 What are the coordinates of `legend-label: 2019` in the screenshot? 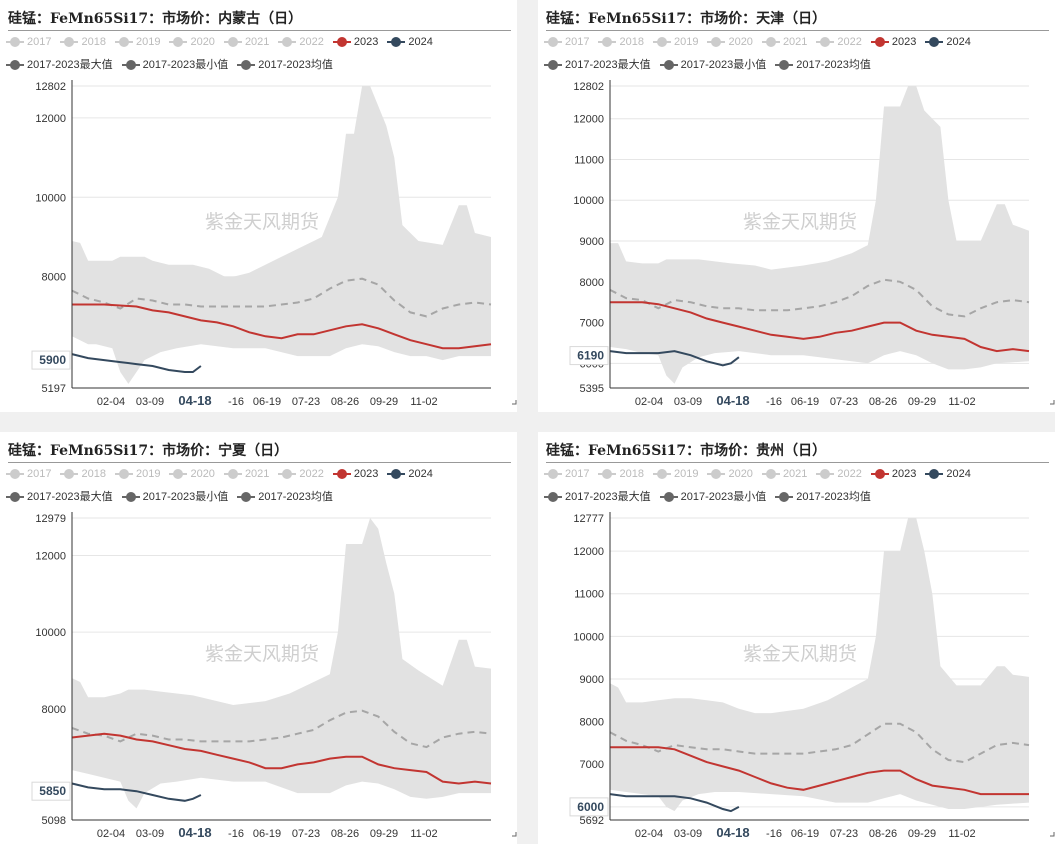 It's located at (148, 474).